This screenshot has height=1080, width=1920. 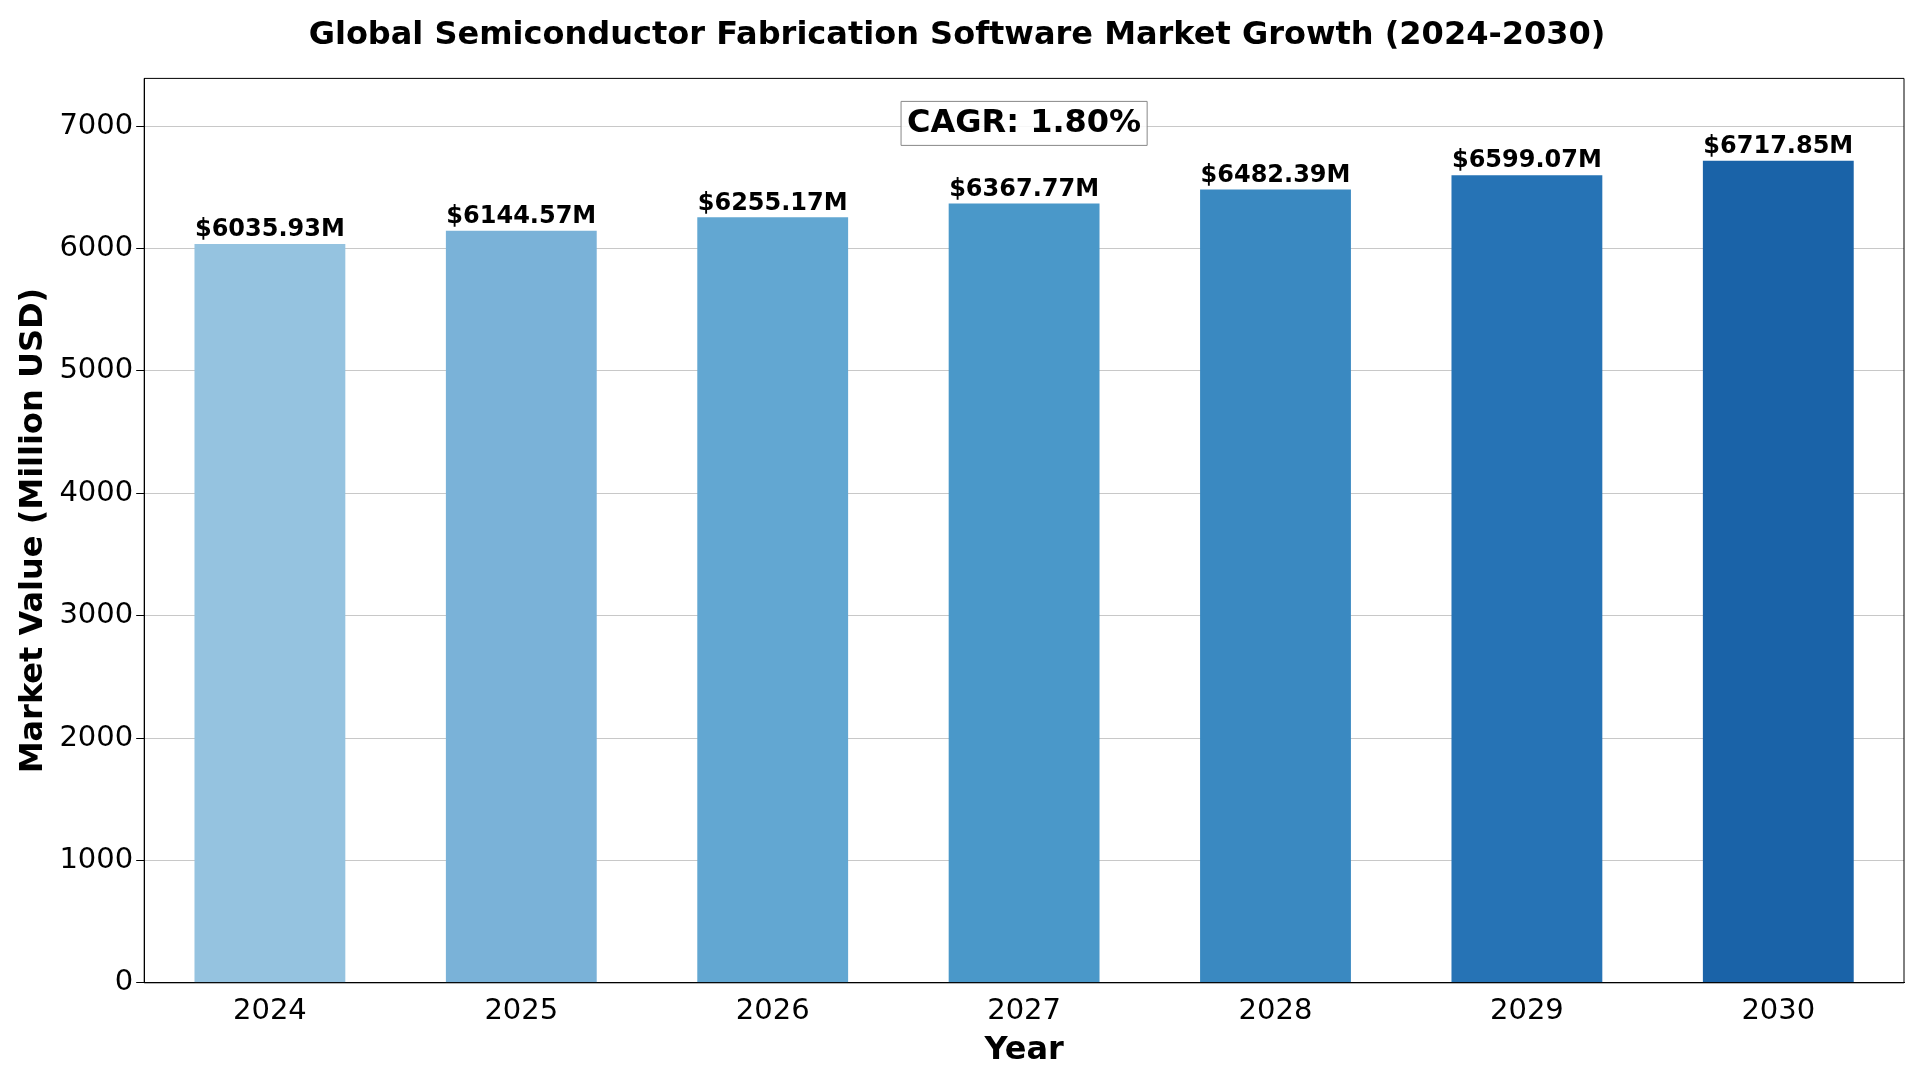 I want to click on y-tick-label: 2000, so click(x=96, y=735).